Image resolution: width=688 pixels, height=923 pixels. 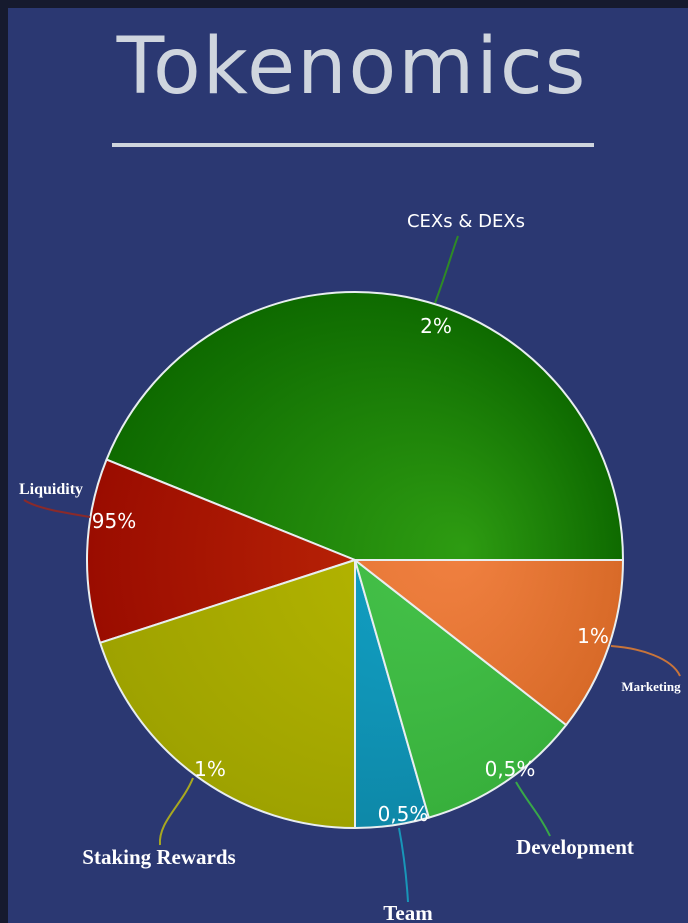 What do you see at coordinates (158, 857) in the screenshot?
I see `slice-name-label-staking-rewards: Staking Rewards` at bounding box center [158, 857].